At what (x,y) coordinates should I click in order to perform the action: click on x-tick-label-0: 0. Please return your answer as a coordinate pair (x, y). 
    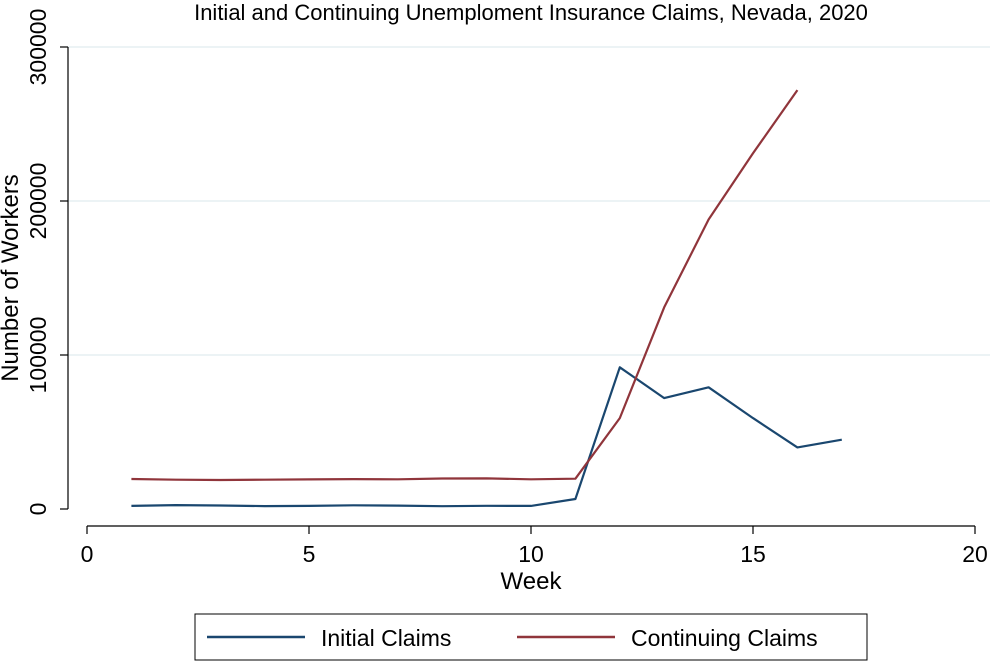
    Looking at the image, I should click on (87, 554).